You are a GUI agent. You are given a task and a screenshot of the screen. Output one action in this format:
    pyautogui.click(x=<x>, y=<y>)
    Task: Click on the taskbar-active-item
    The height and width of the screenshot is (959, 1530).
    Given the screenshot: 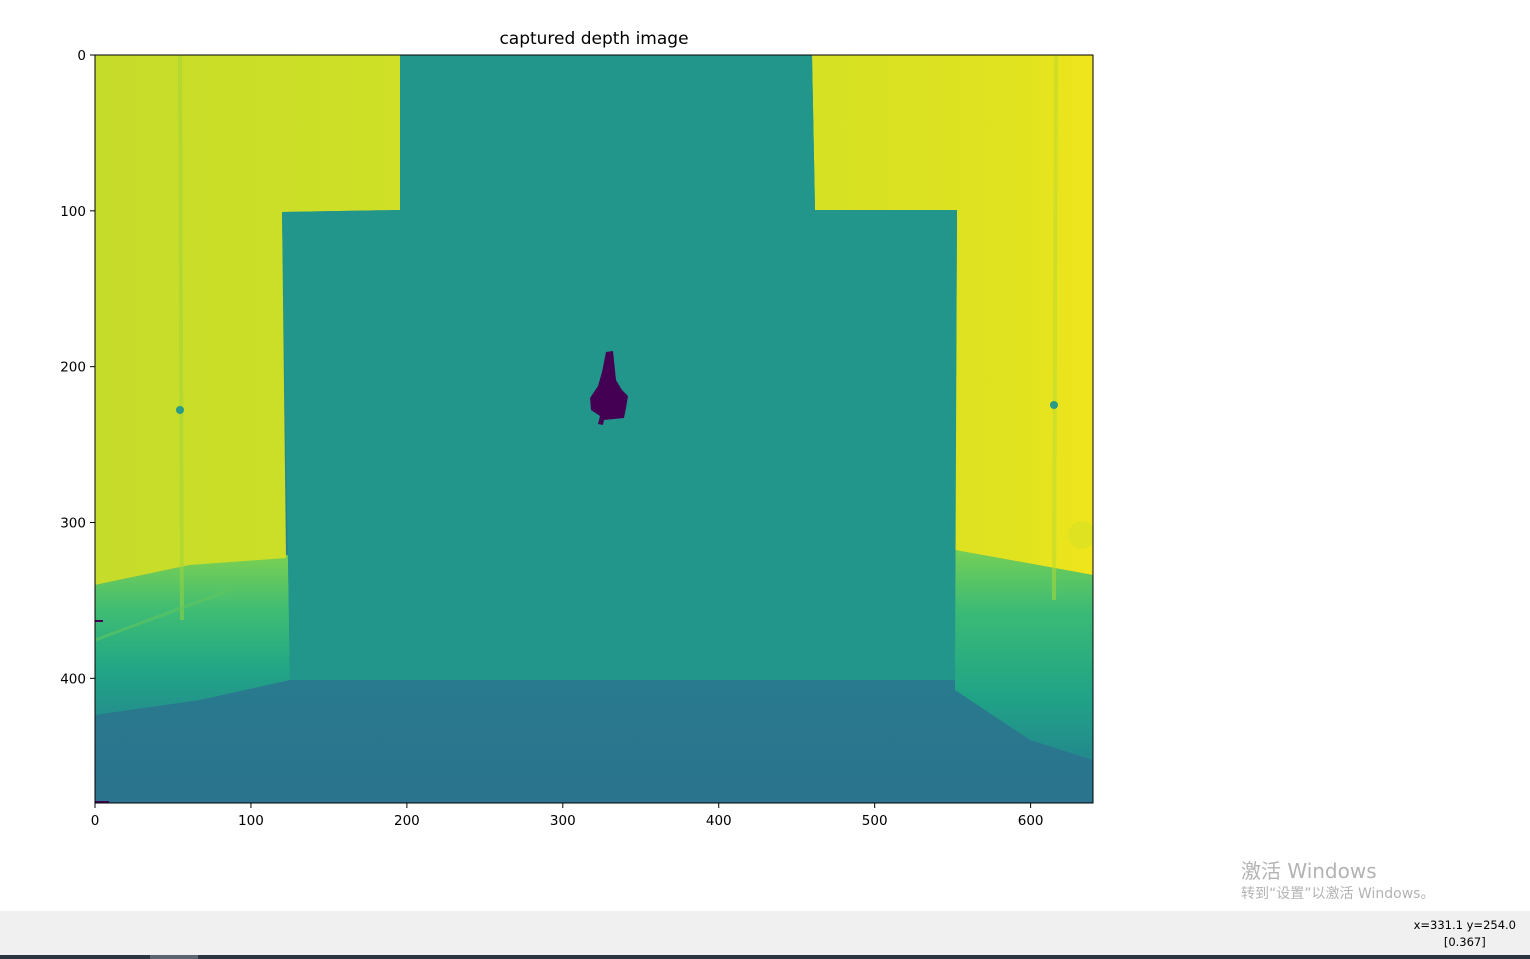 What is the action you would take?
    pyautogui.click(x=174, y=957)
    